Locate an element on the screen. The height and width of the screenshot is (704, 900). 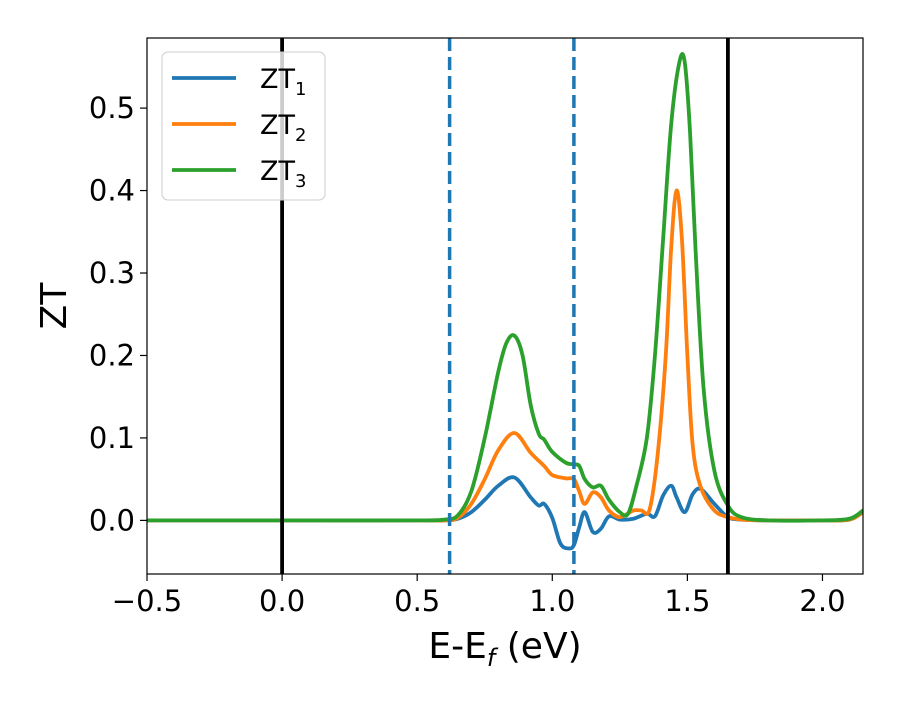
y-tick-label: 0.2 is located at coordinates (112, 355).